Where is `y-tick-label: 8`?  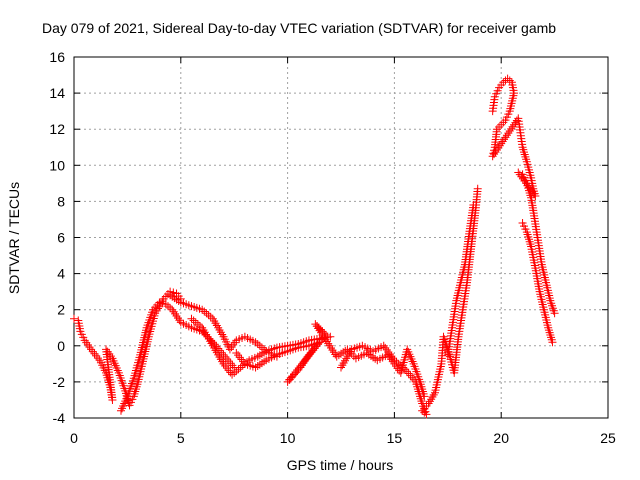
y-tick-label: 8 is located at coordinates (61, 201).